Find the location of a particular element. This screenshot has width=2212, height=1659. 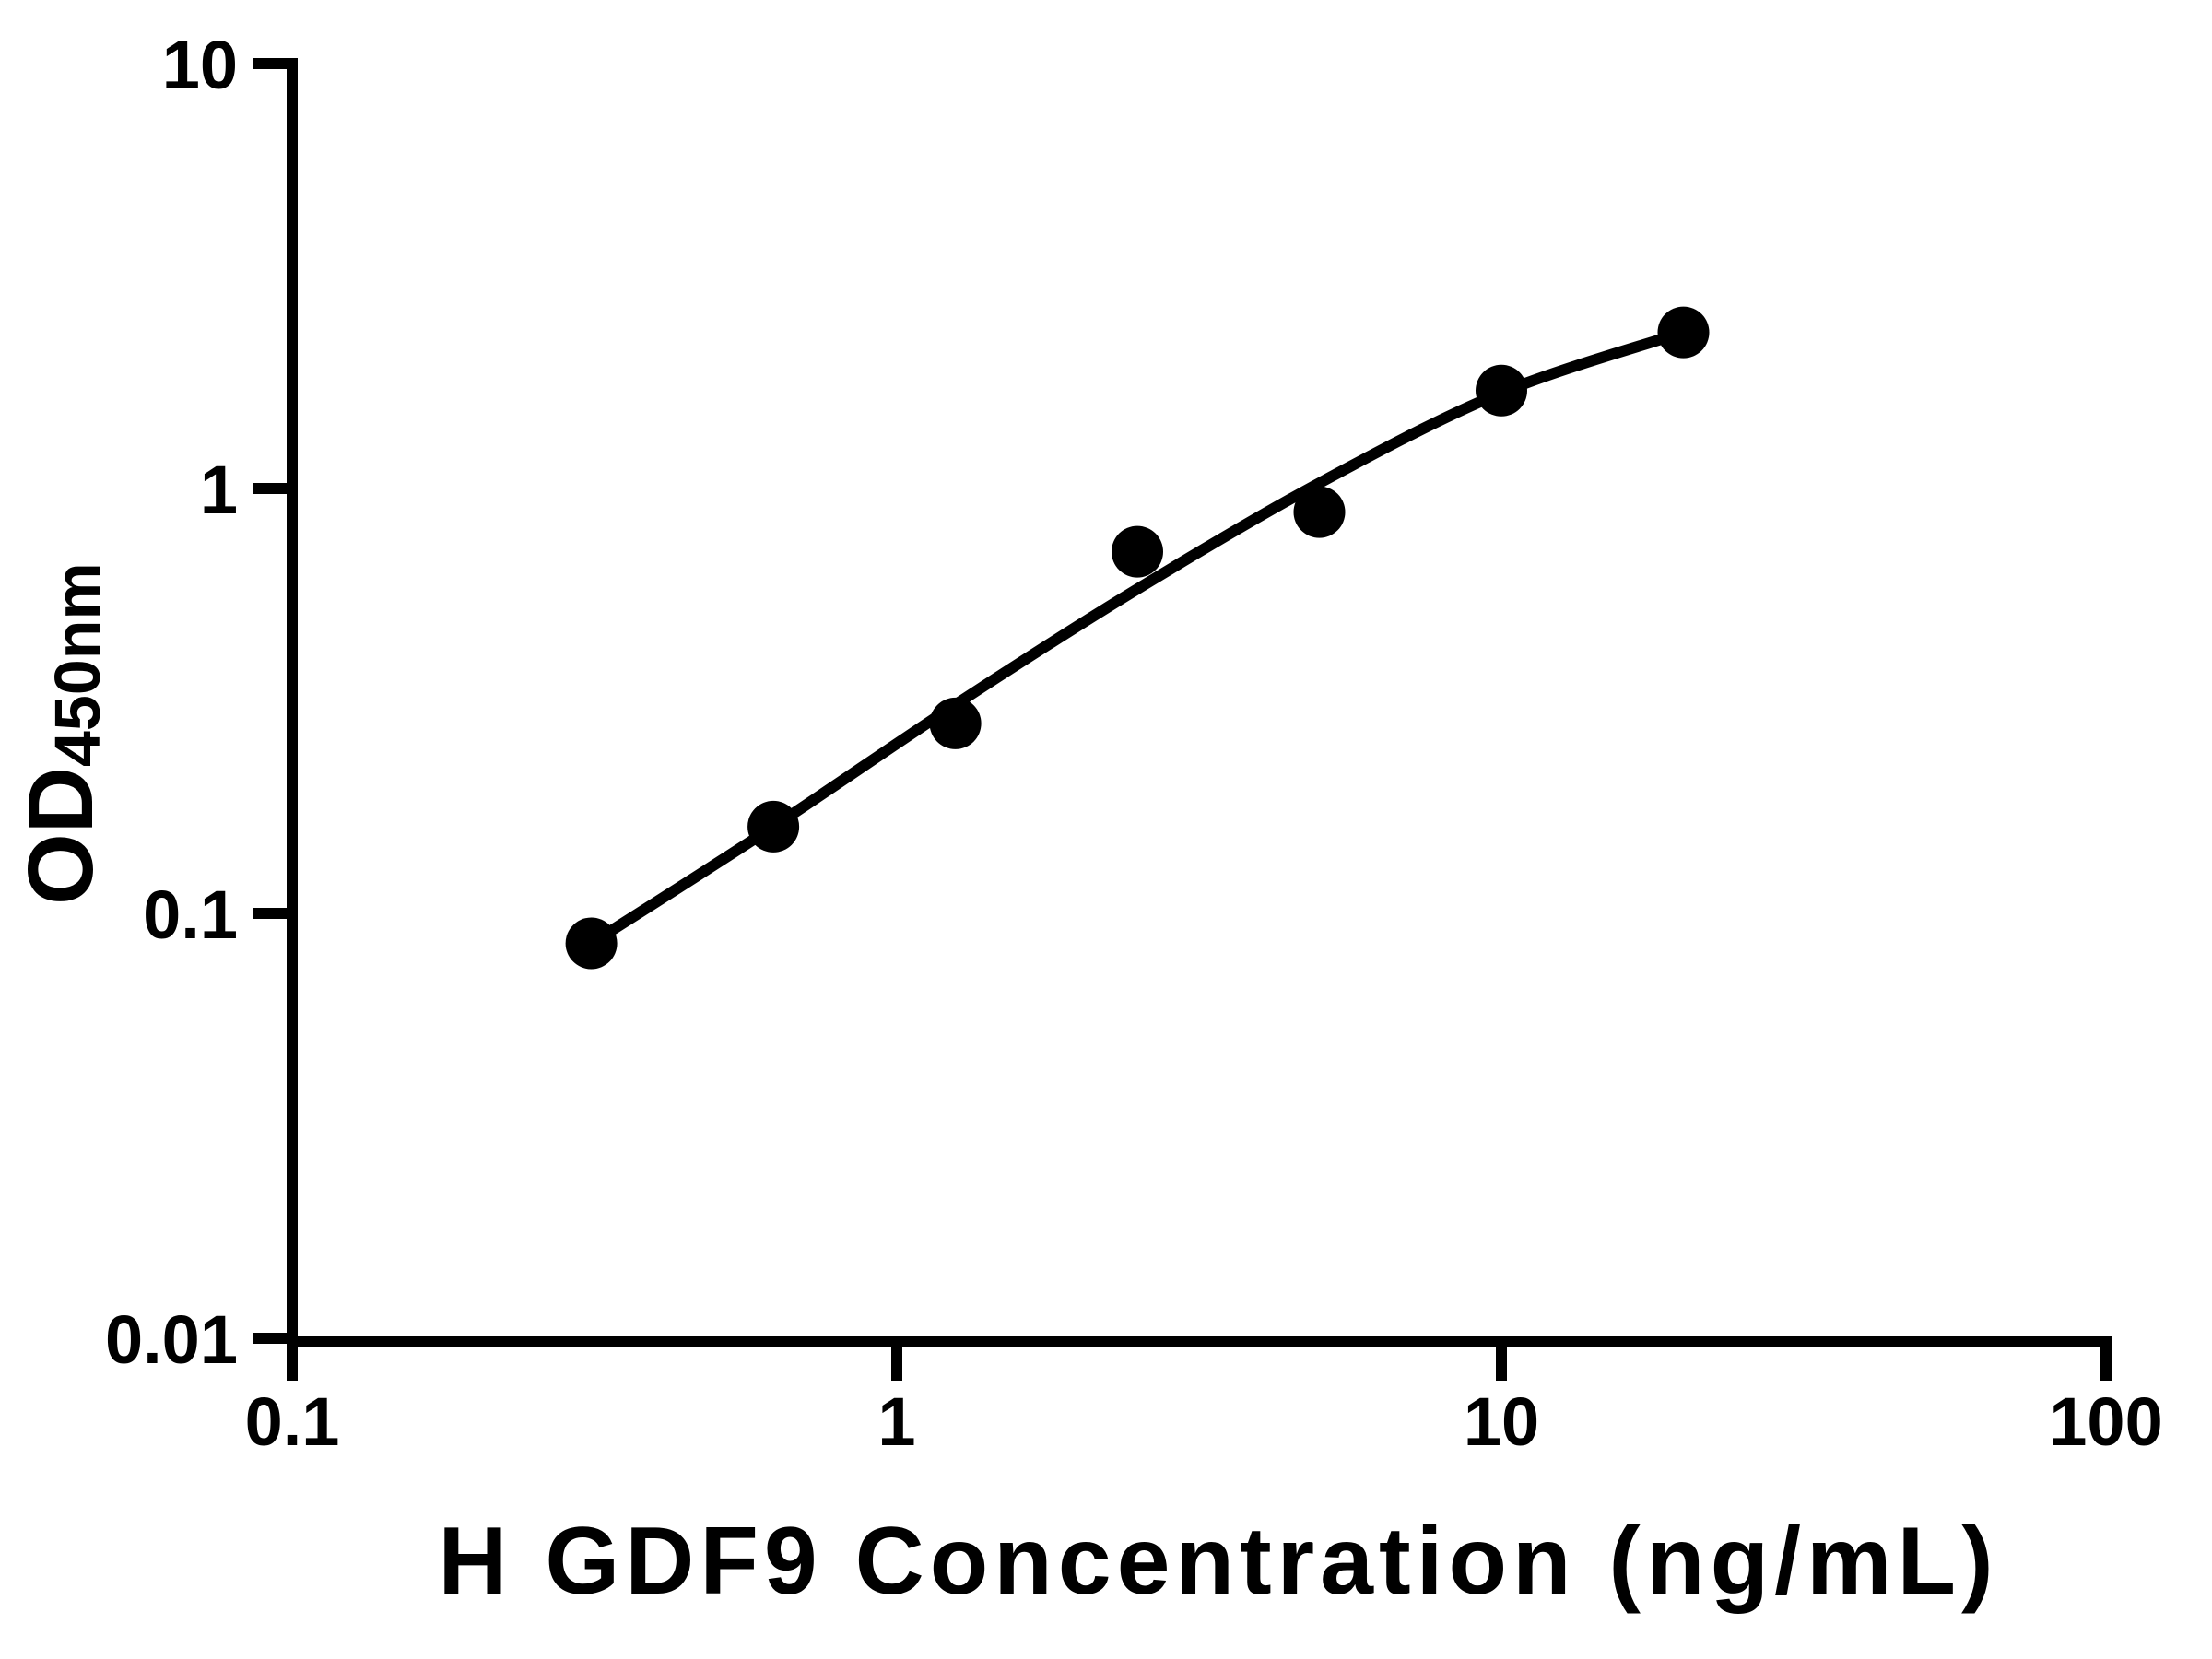

x-tick-label-1: 1 is located at coordinates (896, 1421).